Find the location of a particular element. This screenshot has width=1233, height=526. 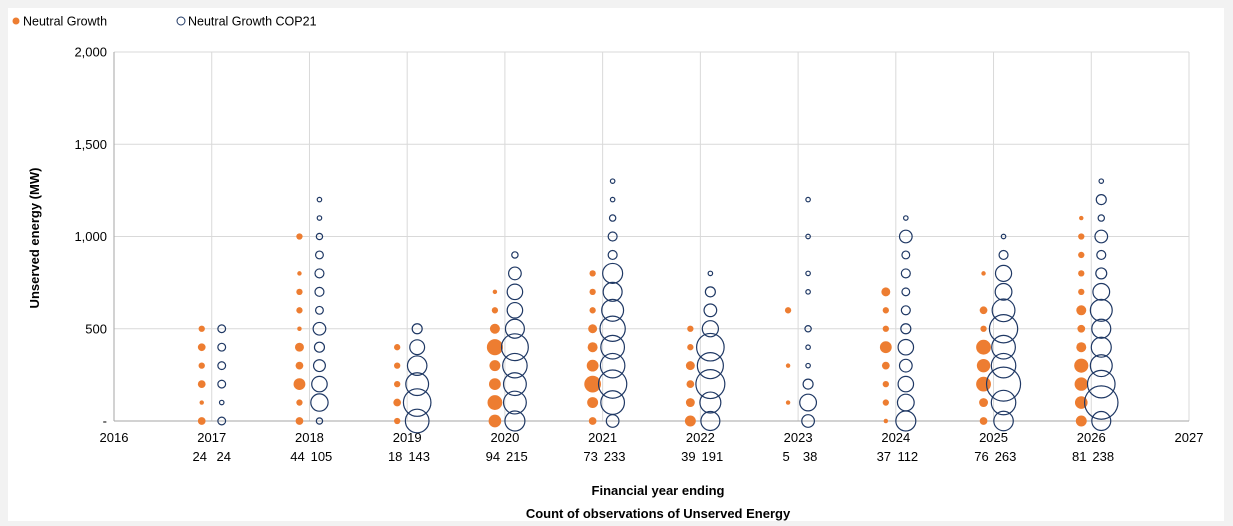

legend-marker-neutral-growth is located at coordinates (16, 21).